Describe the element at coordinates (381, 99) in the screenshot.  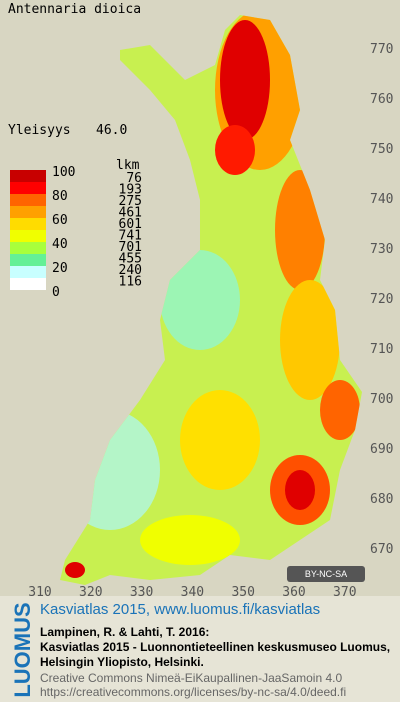
I see `y-coordinate-label: 760` at that location.